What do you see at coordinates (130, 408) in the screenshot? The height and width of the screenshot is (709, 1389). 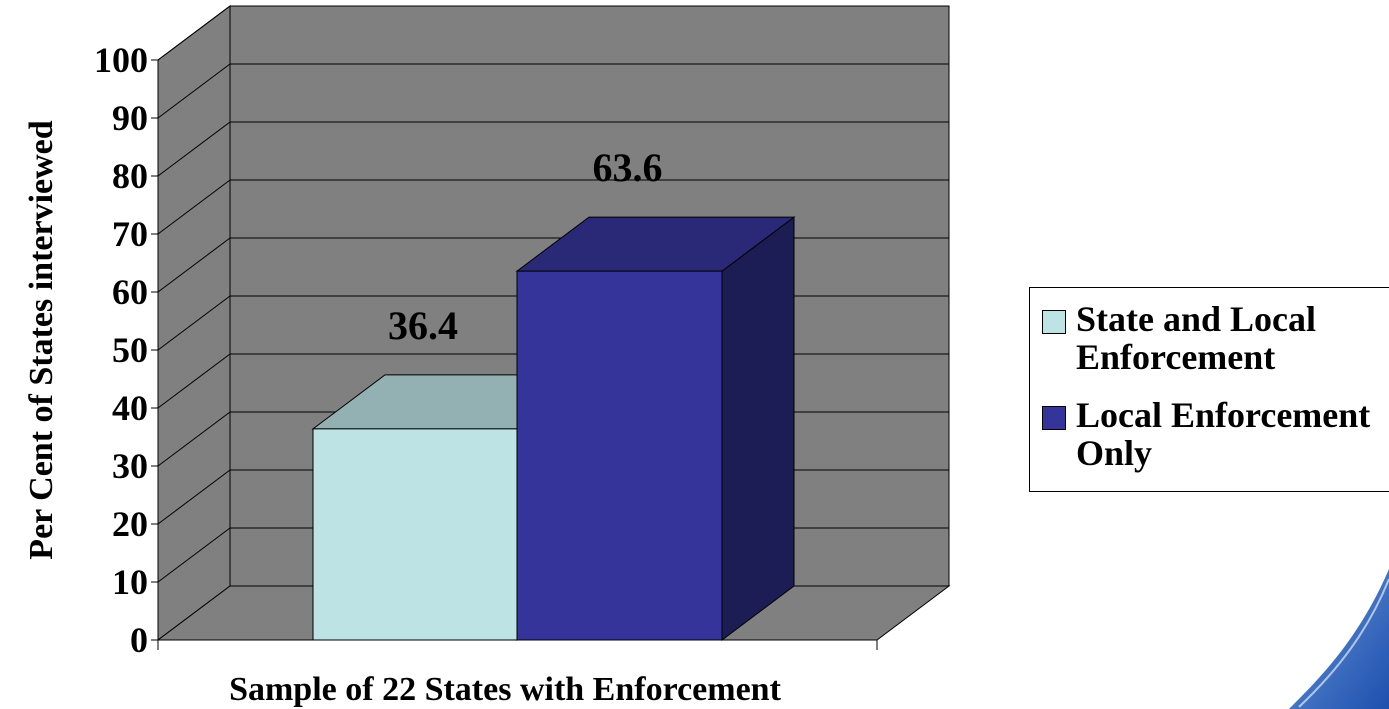 I see `y-tick-label: 40` at bounding box center [130, 408].